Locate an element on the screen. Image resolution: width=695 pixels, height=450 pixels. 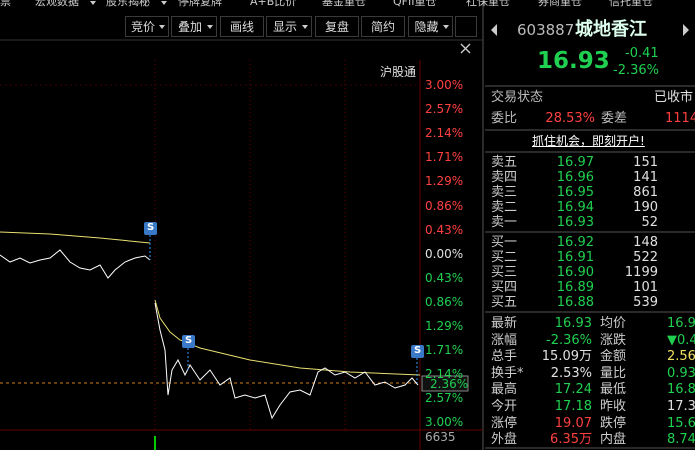
fullscreen-button is located at coordinates (466, 26).